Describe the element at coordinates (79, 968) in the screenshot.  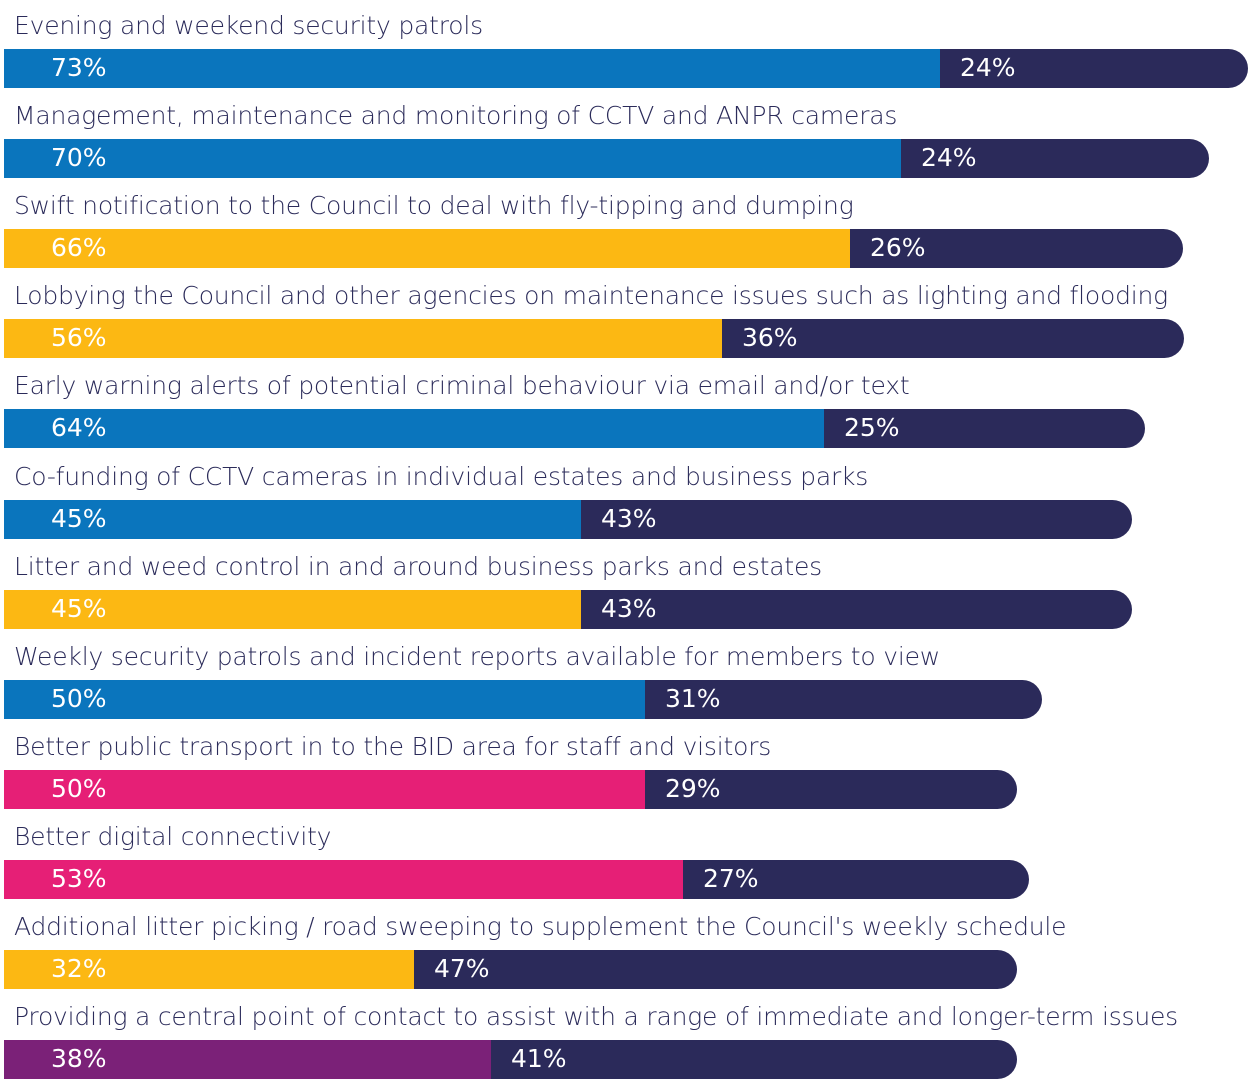
I see `value-label-primary: 32%` at that location.